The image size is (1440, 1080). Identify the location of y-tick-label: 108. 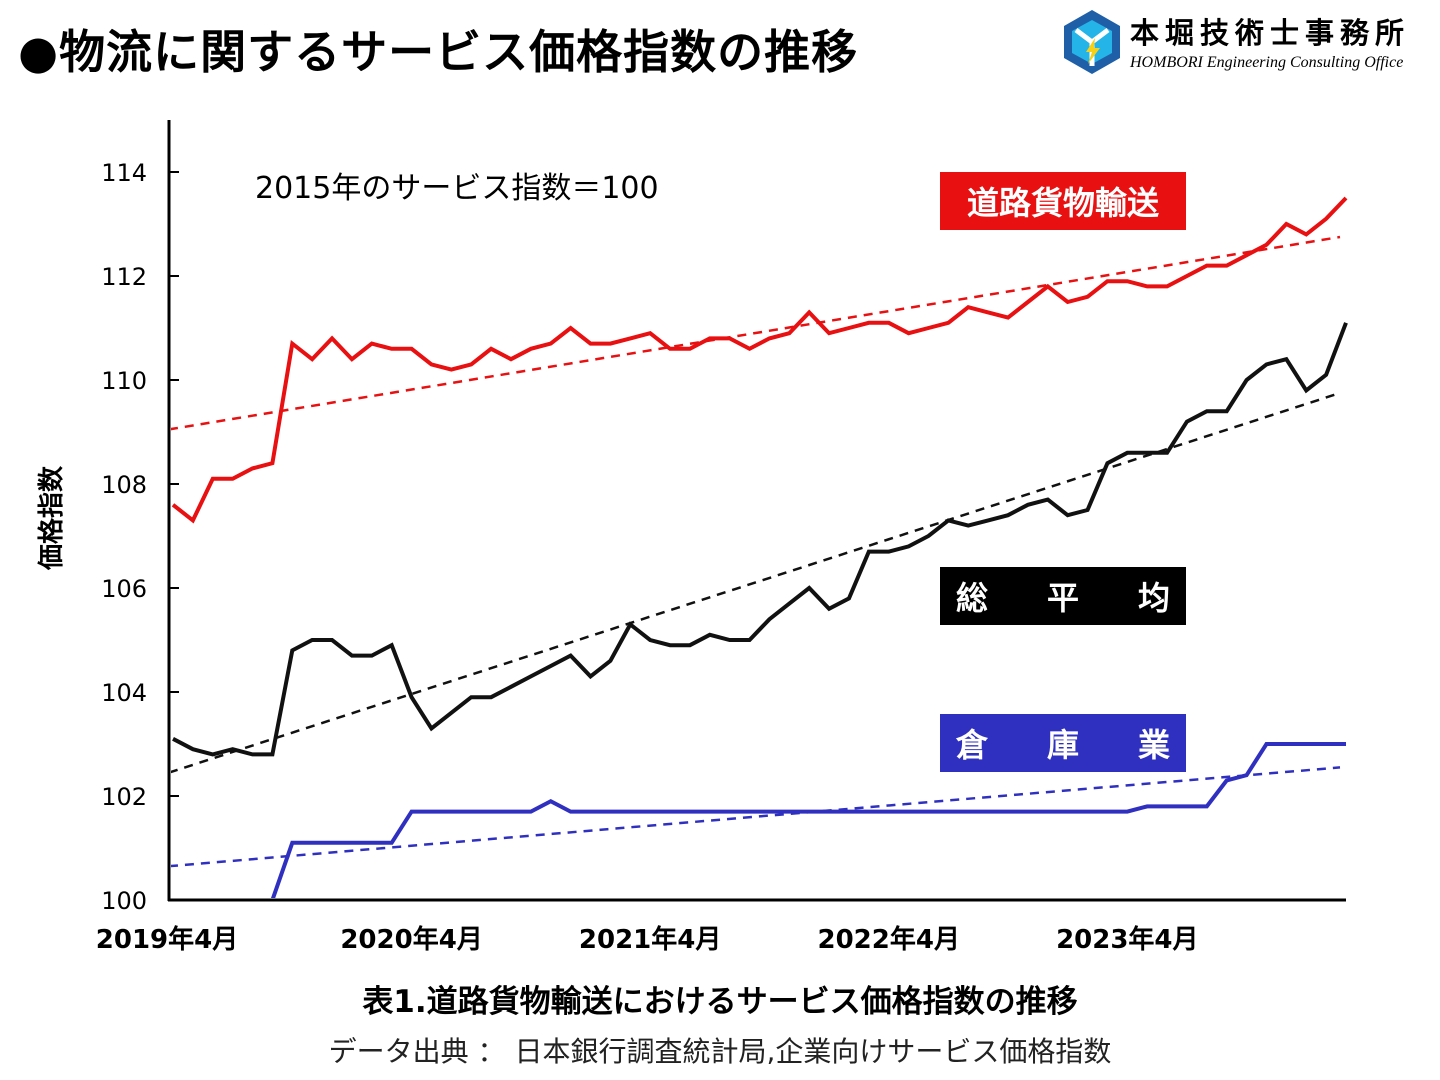
(124, 485).